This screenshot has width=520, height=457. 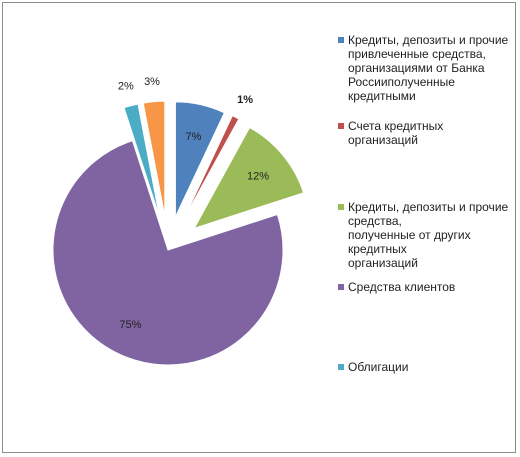 I want to click on slice-label-5: 3%, so click(x=152, y=82).